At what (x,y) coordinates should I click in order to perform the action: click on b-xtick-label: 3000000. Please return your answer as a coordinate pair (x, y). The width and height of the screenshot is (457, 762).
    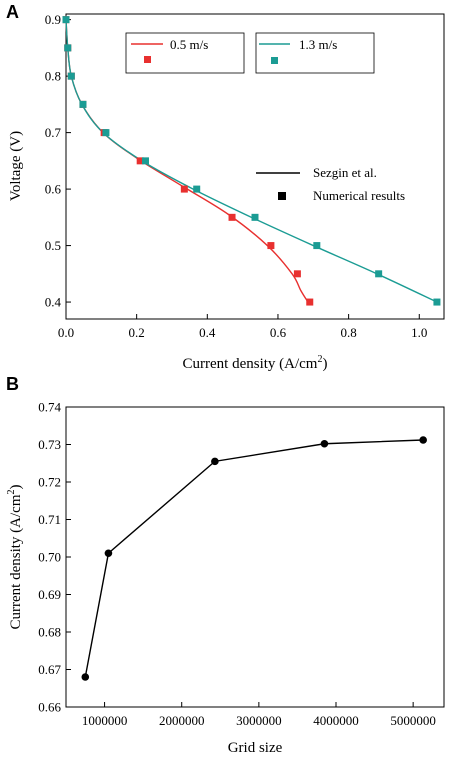
    Looking at the image, I should click on (259, 720).